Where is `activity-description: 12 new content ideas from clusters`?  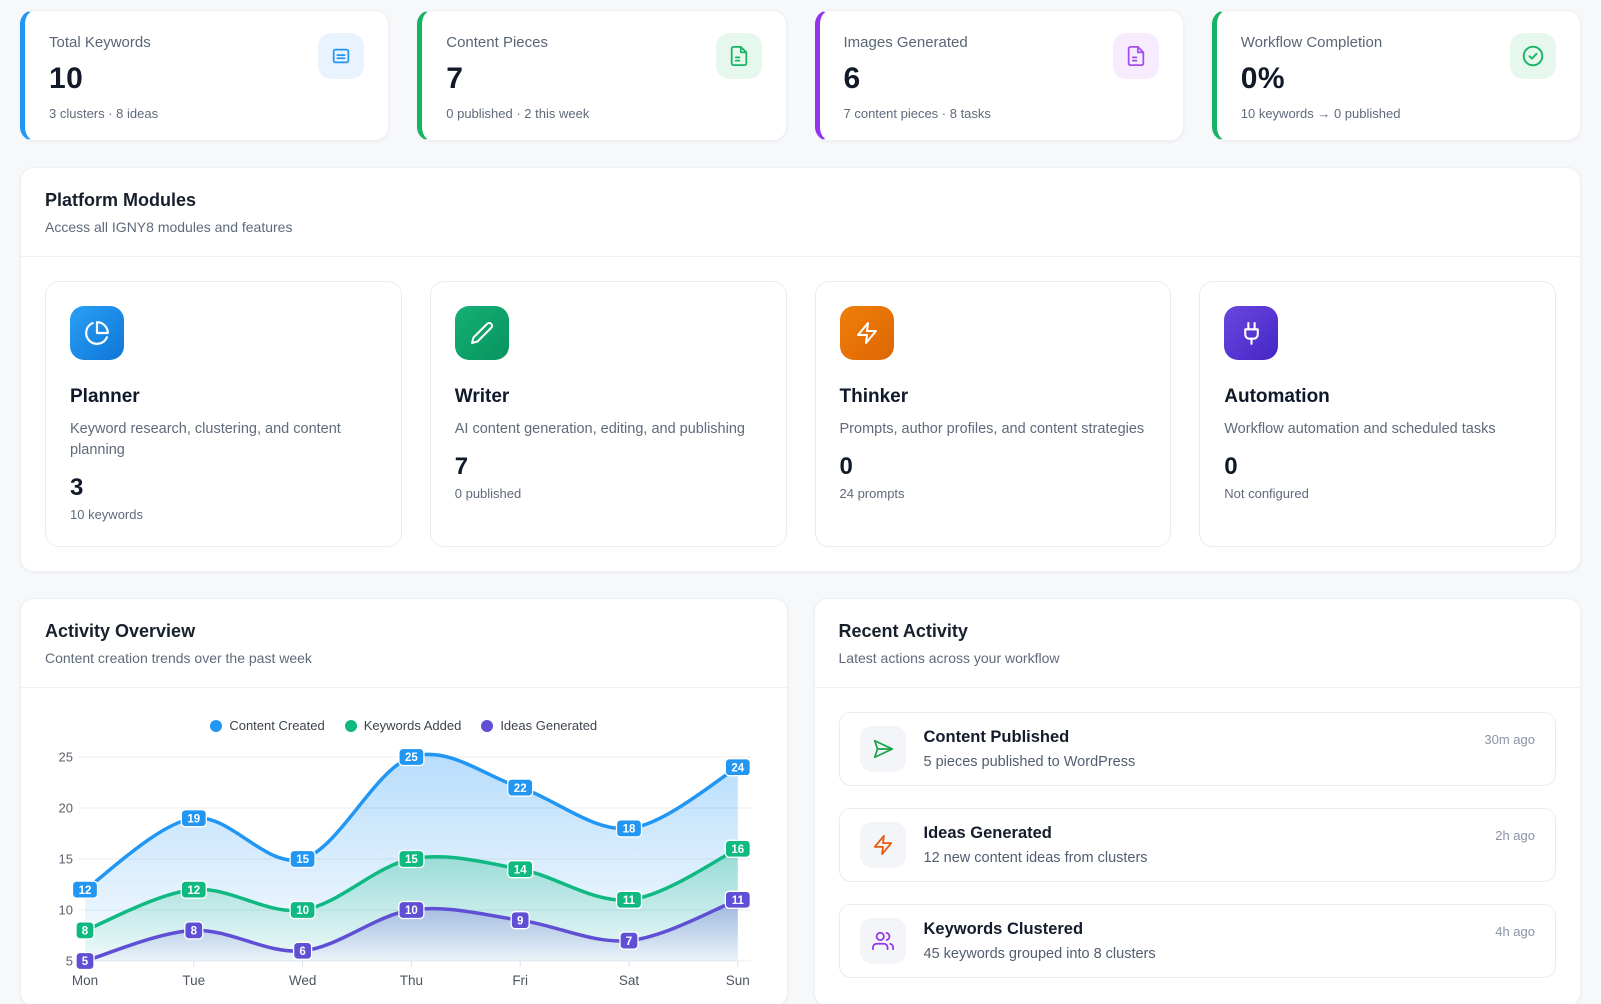 activity-description: 12 new content ideas from clusters is located at coordinates (1035, 858).